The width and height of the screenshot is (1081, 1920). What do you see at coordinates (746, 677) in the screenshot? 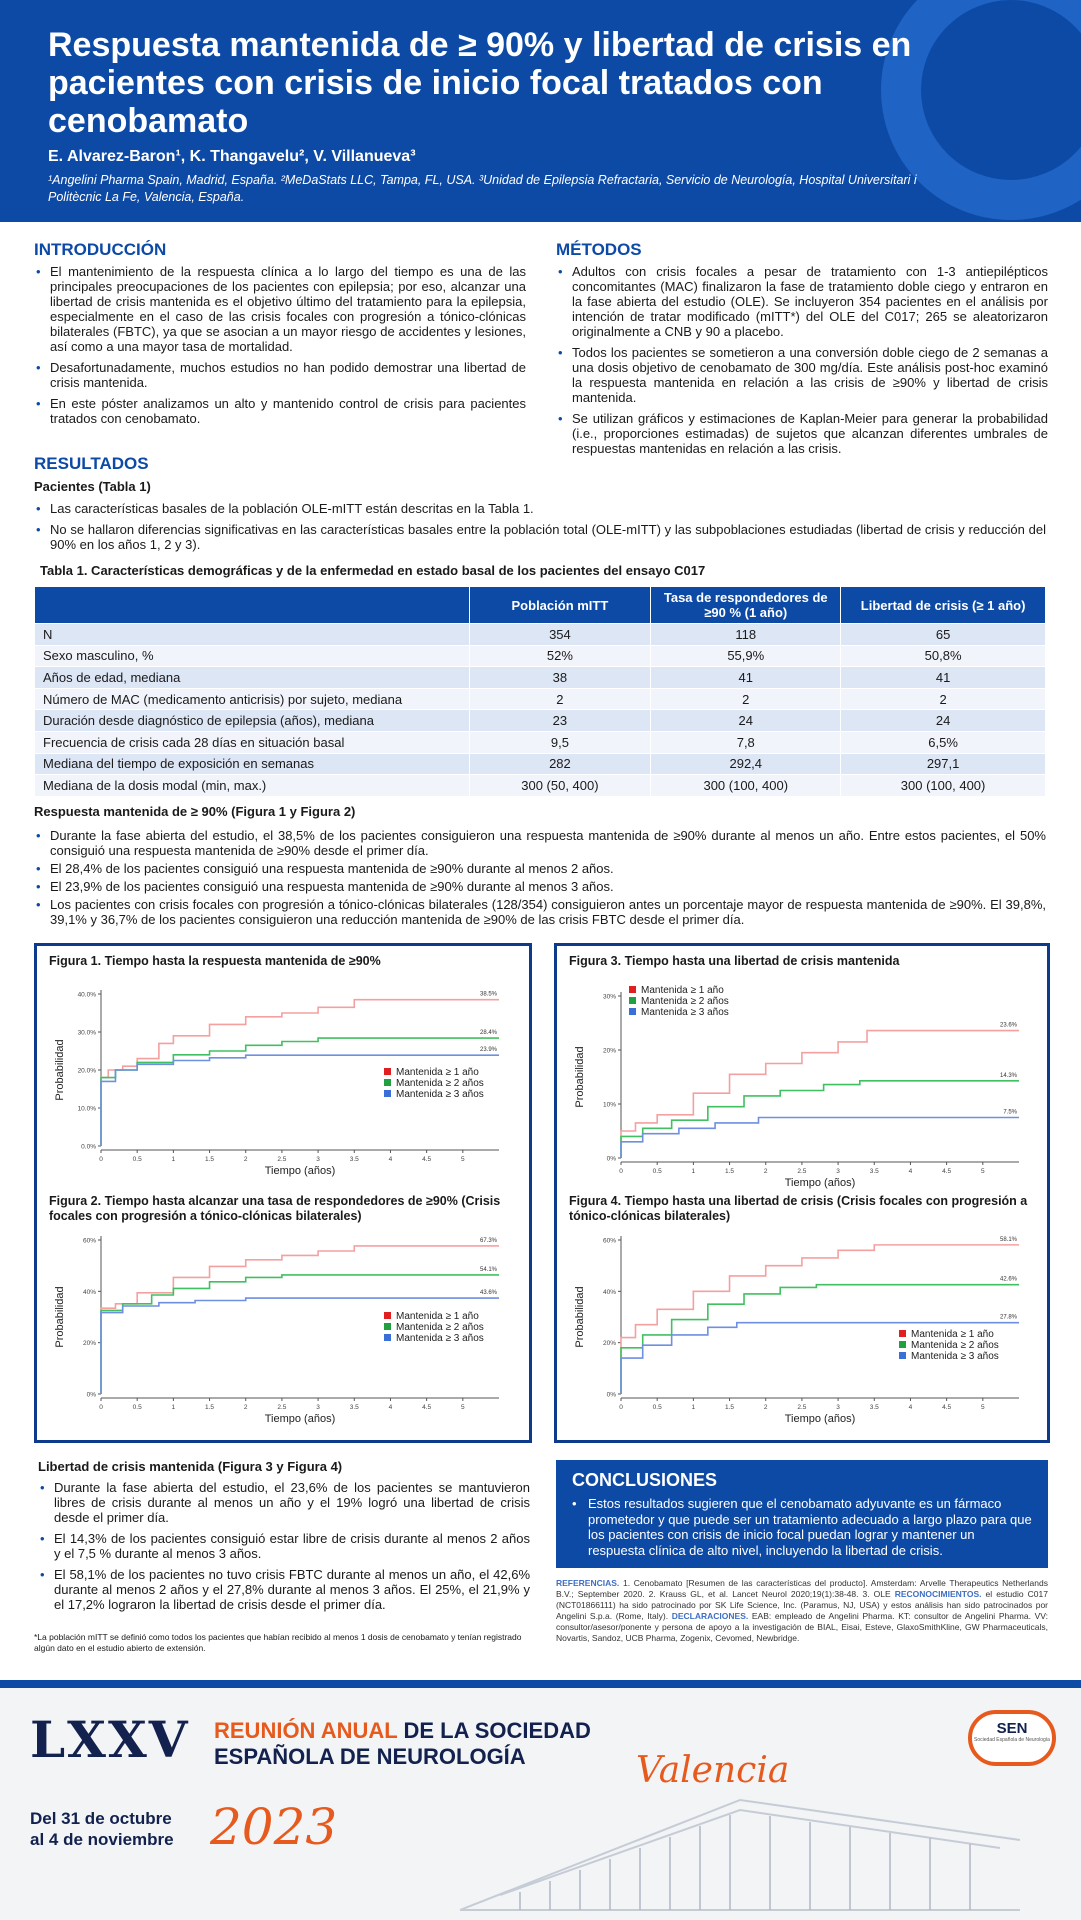
I see `table-cell: 41` at bounding box center [746, 677].